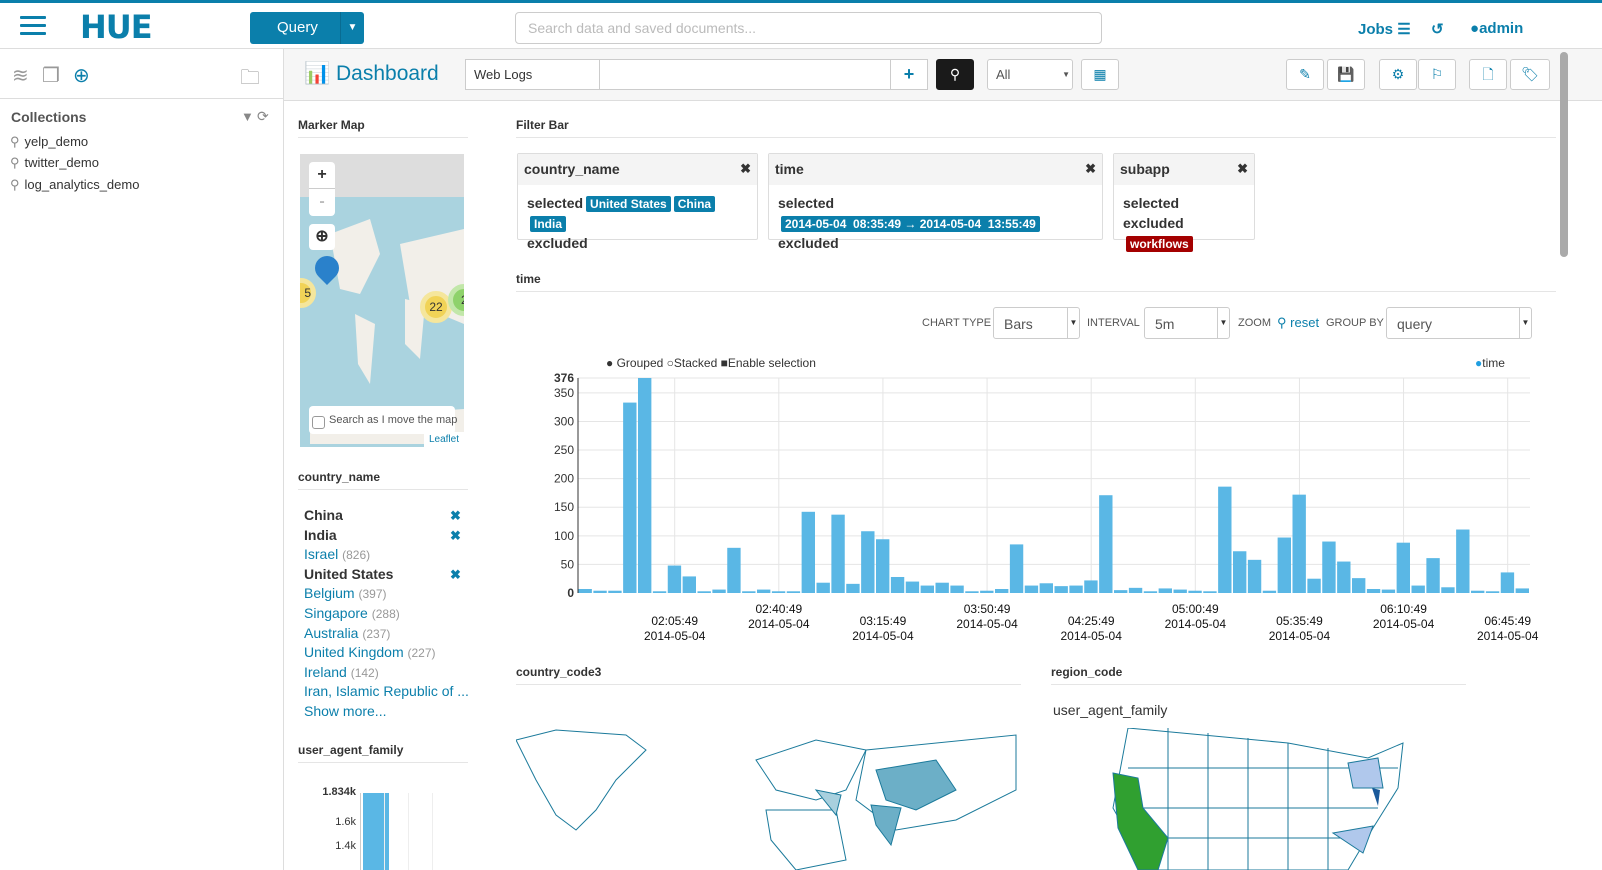 This screenshot has height=870, width=1602. Describe the element at coordinates (1530, 74) in the screenshot. I see `tags-button: 🏷` at that location.